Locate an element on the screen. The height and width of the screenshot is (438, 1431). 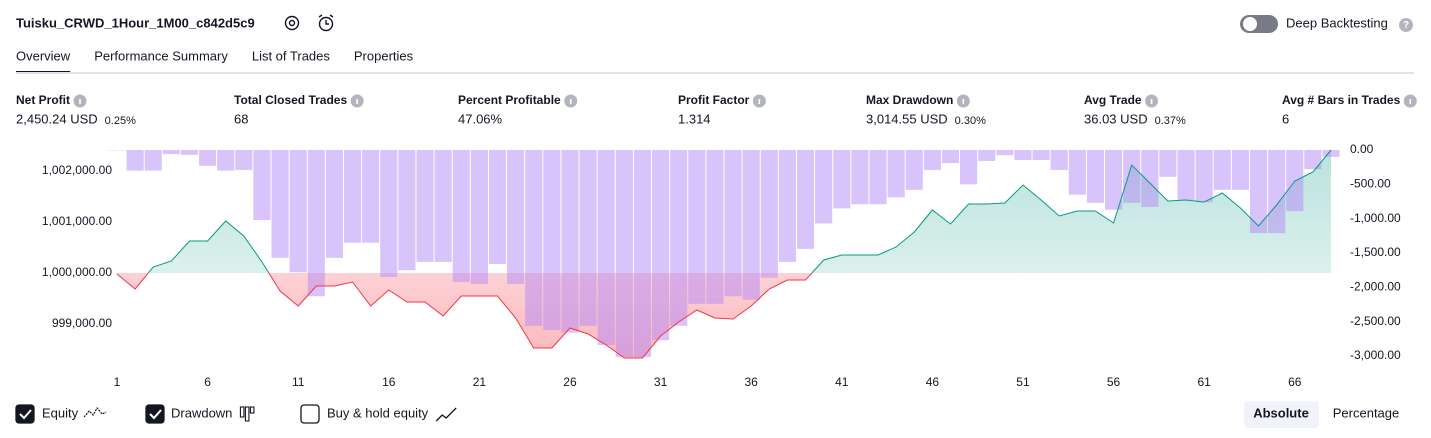
legend-label: Buy & hold equity is located at coordinates (378, 412).